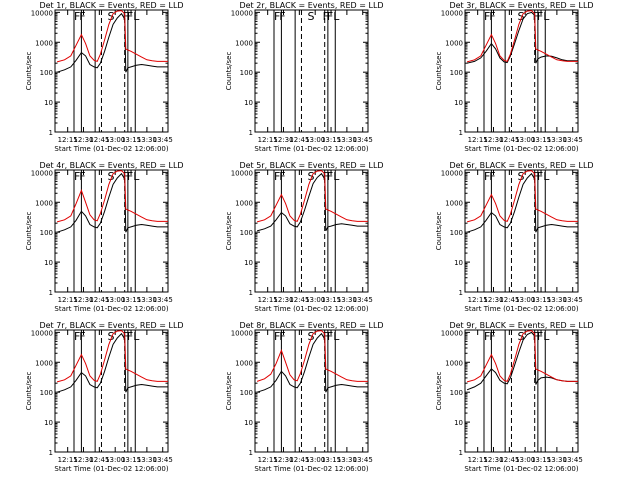 The width and height of the screenshot is (640, 480). Describe the element at coordinates (311, 5) in the screenshot. I see `panel-title: Det 2r, BLACK = Events, RED = LLD` at that location.